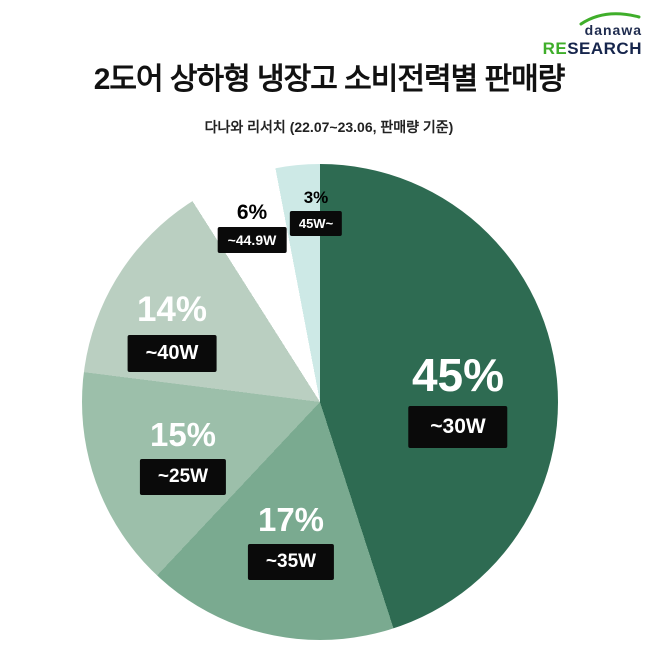 The width and height of the screenshot is (658, 658). I want to click on slice-label-45w-plus: 3% 45W~, so click(316, 212).